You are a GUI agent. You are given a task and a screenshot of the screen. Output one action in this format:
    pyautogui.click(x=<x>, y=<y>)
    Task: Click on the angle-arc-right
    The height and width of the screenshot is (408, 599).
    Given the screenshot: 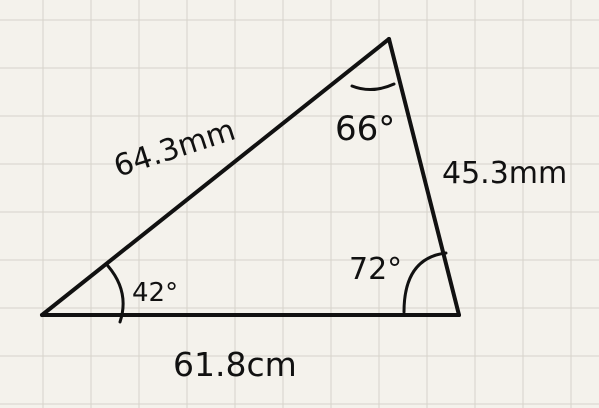 What is the action you would take?
    pyautogui.click(x=425, y=282)
    